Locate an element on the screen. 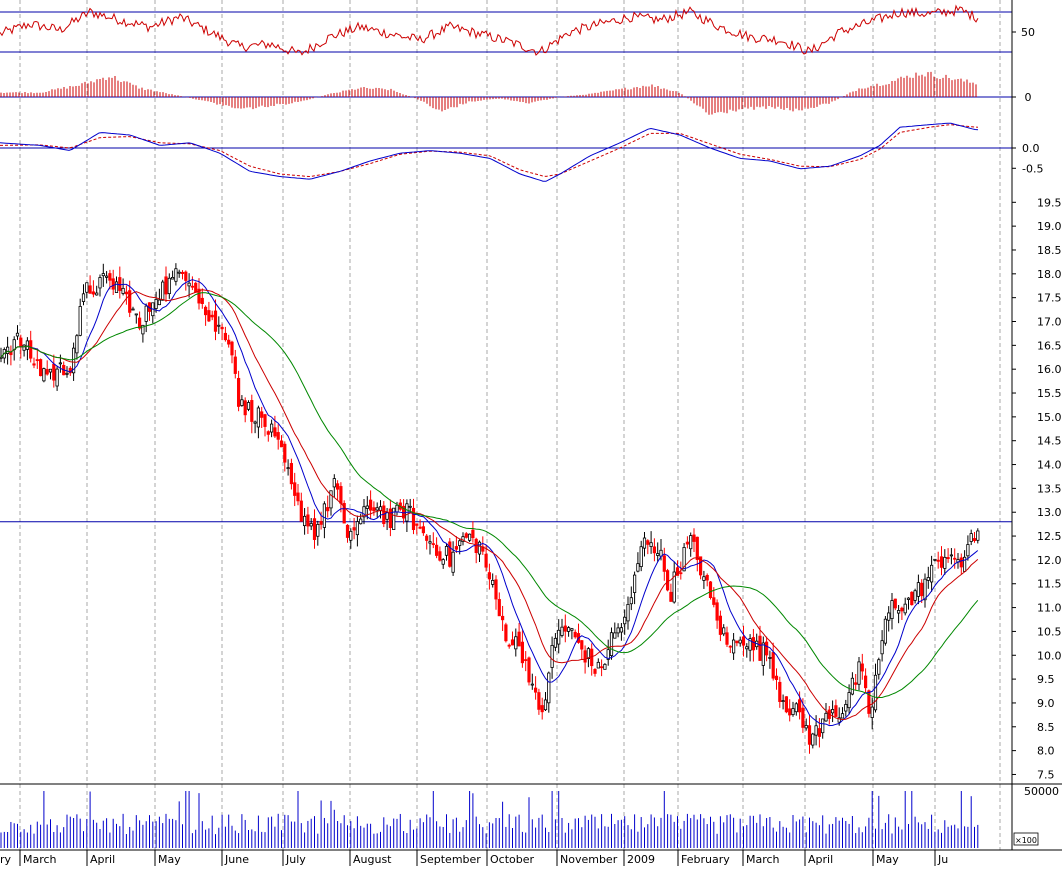 The image size is (1062, 870). histogram-panel is located at coordinates (506, 93).